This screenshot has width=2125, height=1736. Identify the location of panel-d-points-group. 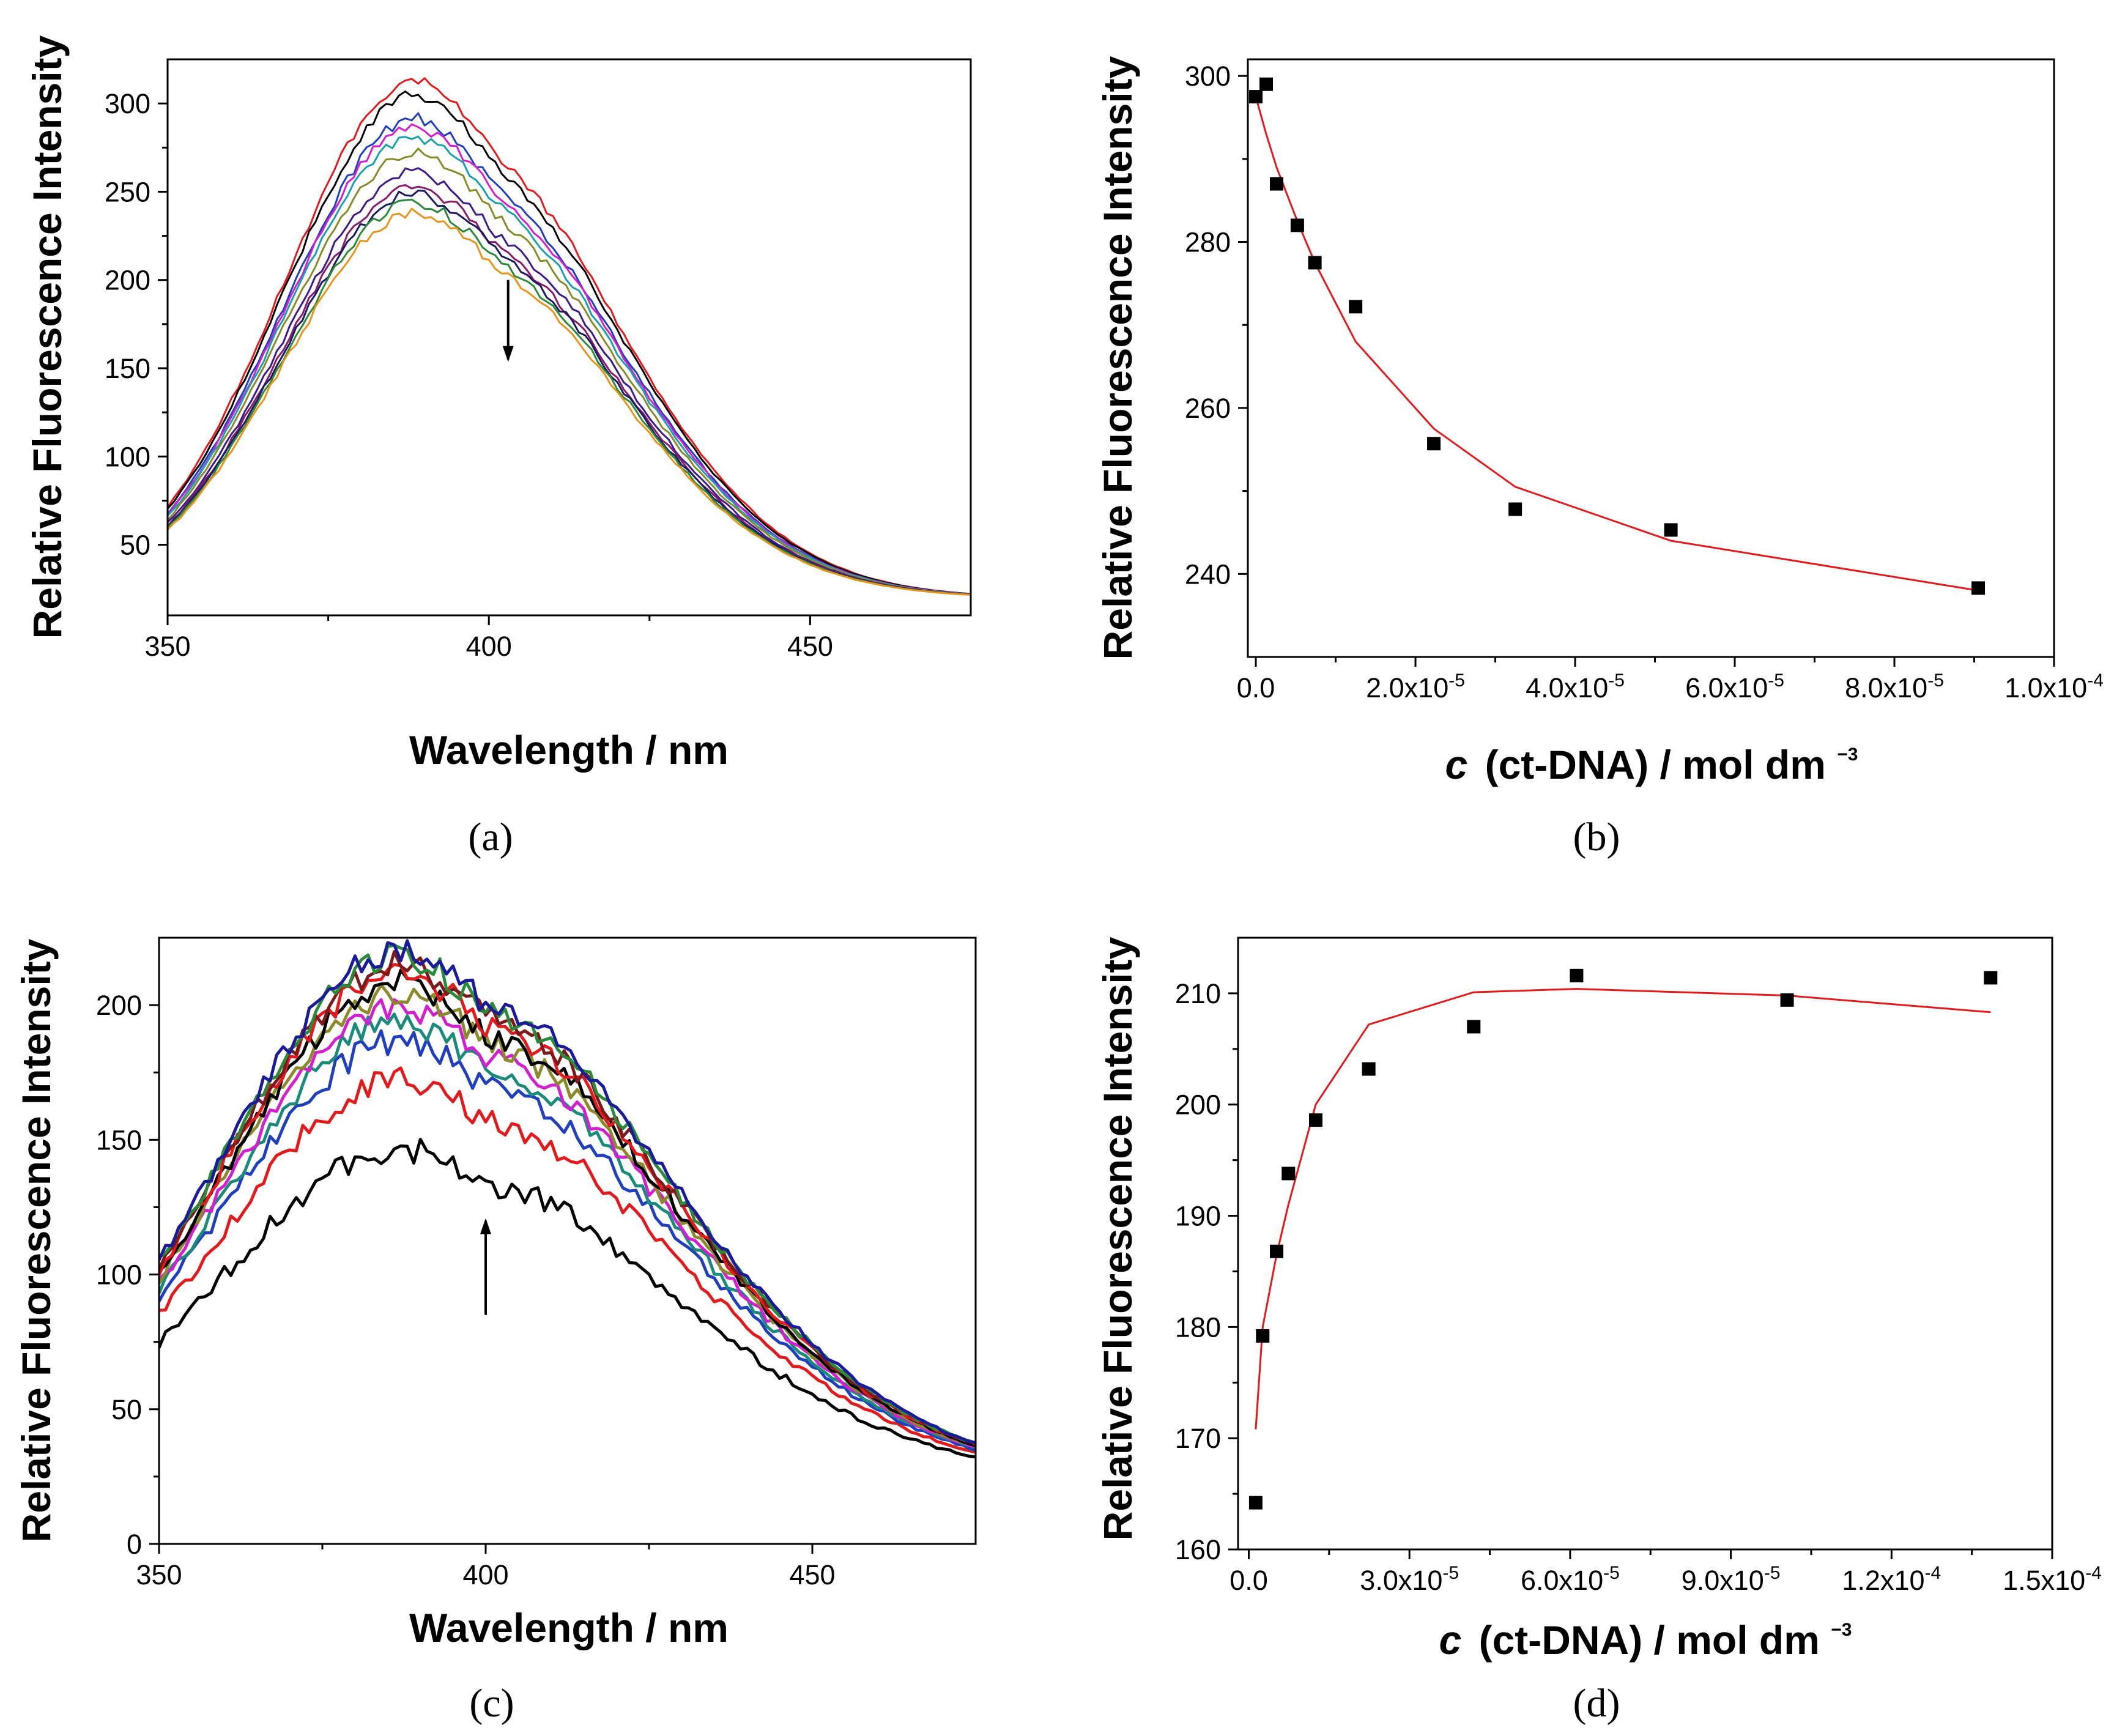
(1623, 1239).